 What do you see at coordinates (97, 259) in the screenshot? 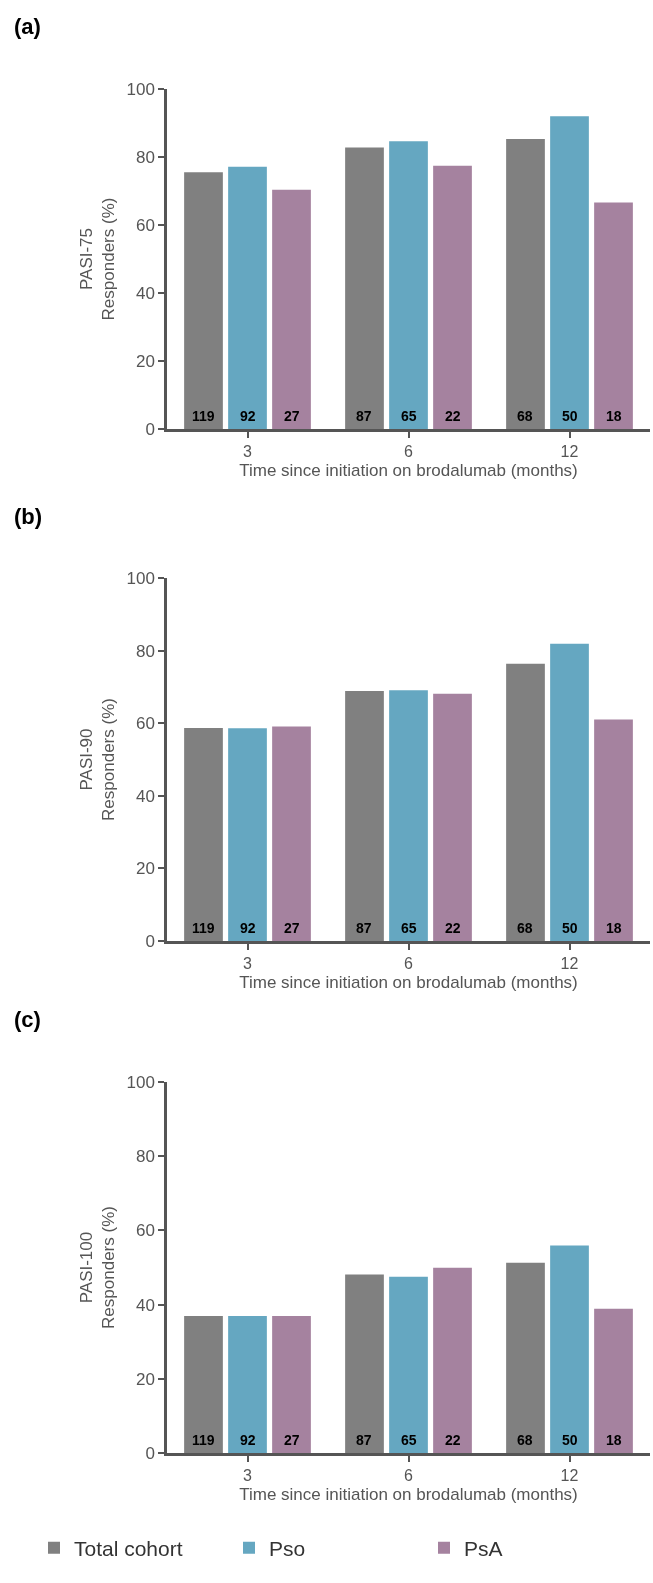
I see `y-axis-title: PASI-75 Responders (%)` at bounding box center [97, 259].